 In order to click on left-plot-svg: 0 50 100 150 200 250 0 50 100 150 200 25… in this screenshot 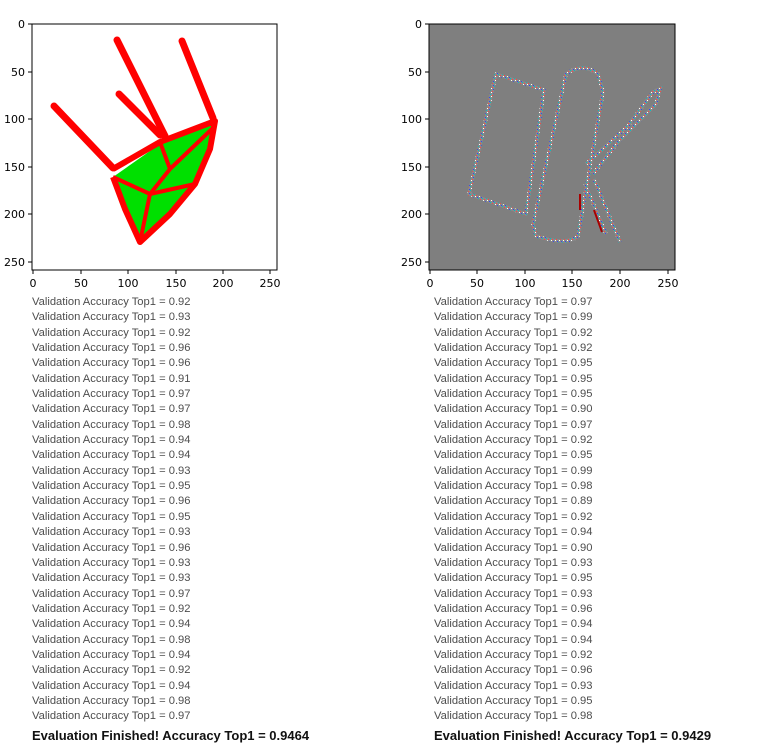, I will do `click(142, 154)`.